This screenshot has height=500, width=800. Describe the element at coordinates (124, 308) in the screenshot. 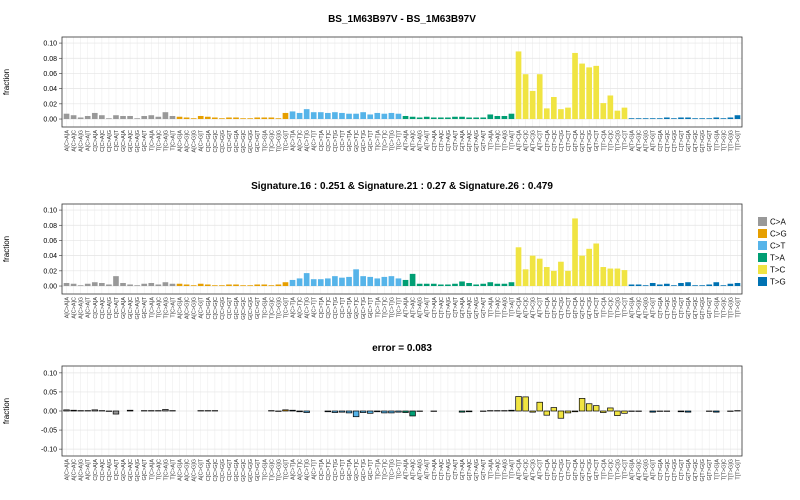

I see `x-tick-label: G[C>A]A` at that location.